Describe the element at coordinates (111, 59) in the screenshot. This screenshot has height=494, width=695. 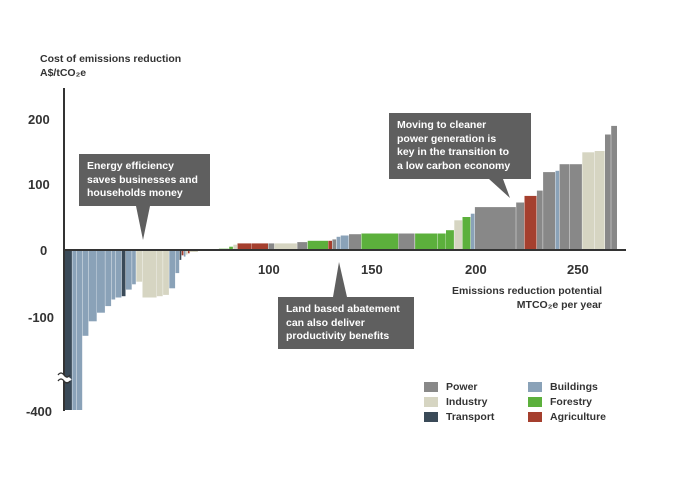
I see `y-axis-title-line1: Cost of emissions reduction` at that location.